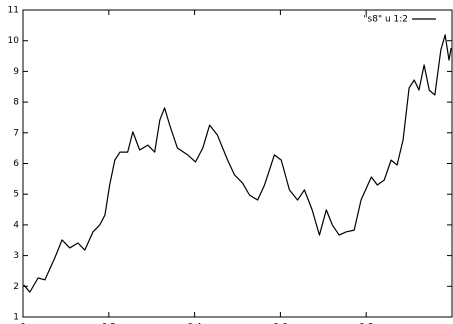  I want to click on y-tick-label: 5, so click(16, 195).